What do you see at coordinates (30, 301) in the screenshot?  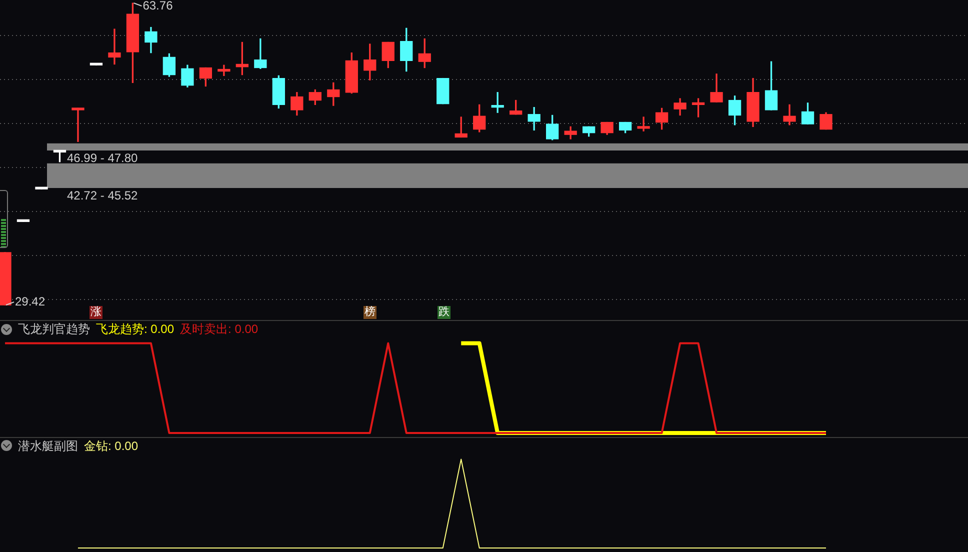 I see `annotation: 29.42` at bounding box center [30, 301].